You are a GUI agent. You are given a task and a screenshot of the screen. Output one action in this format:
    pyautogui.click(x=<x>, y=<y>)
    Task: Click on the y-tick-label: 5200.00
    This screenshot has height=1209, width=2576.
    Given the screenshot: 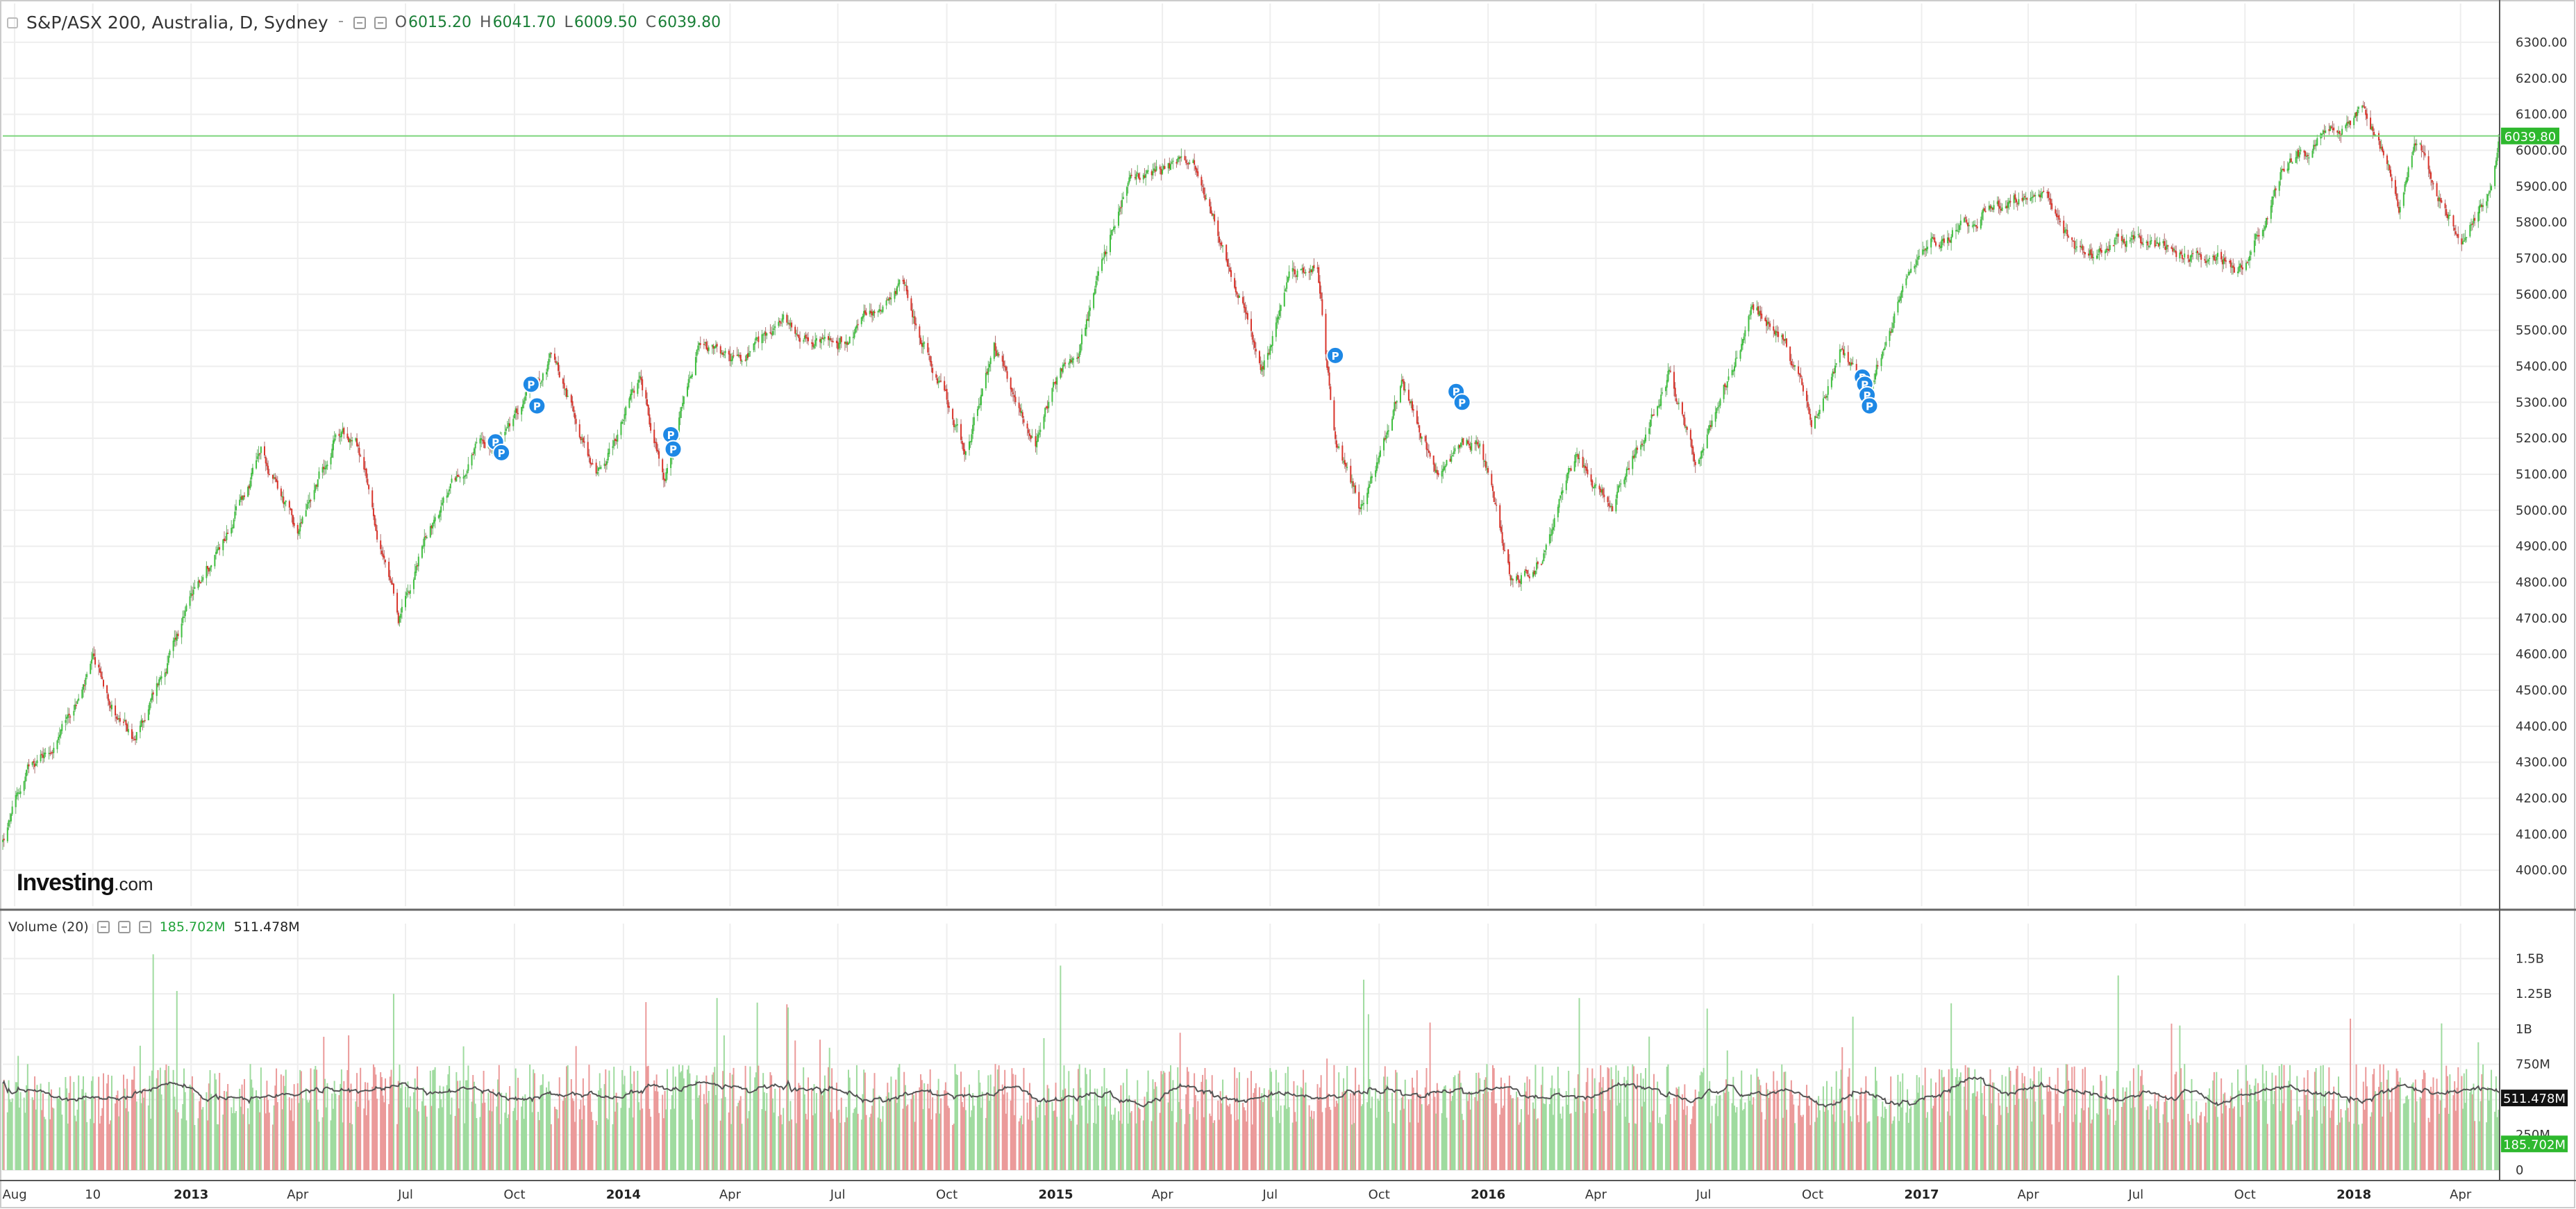 What is the action you would take?
    pyautogui.click(x=2541, y=438)
    